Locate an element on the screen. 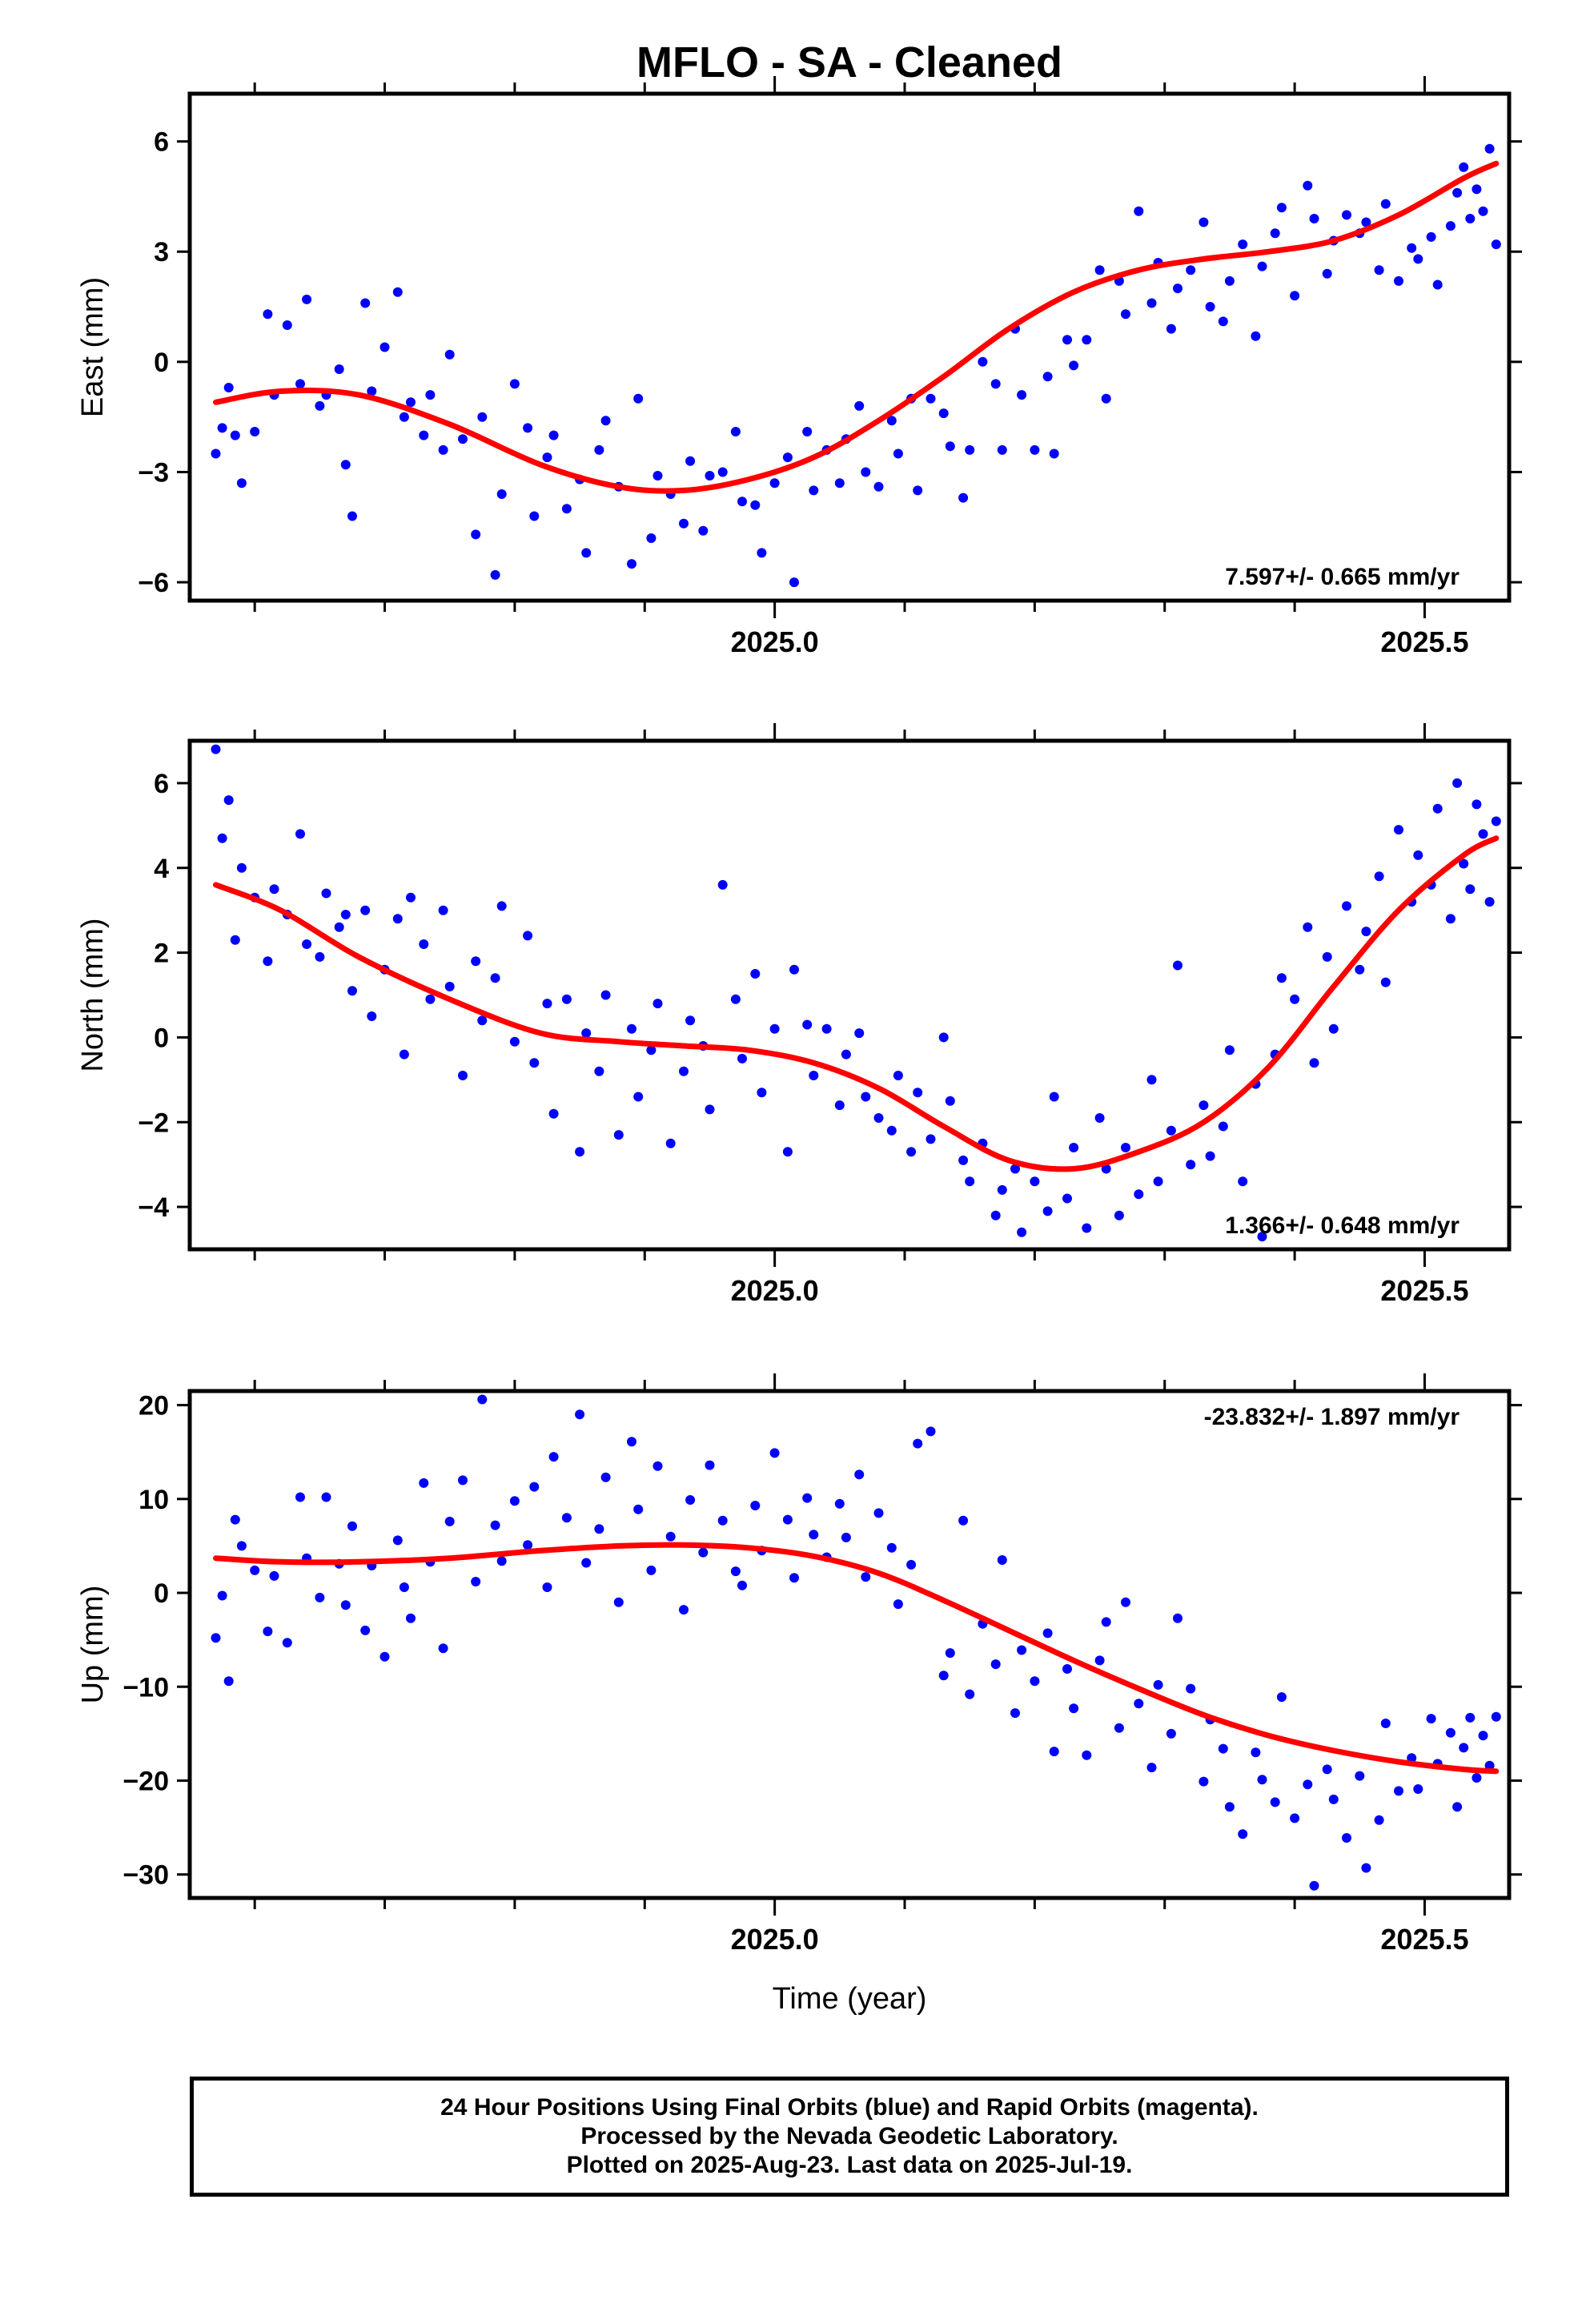 The image size is (1582, 2324). y-tick-label: 0 is located at coordinates (161, 1038).